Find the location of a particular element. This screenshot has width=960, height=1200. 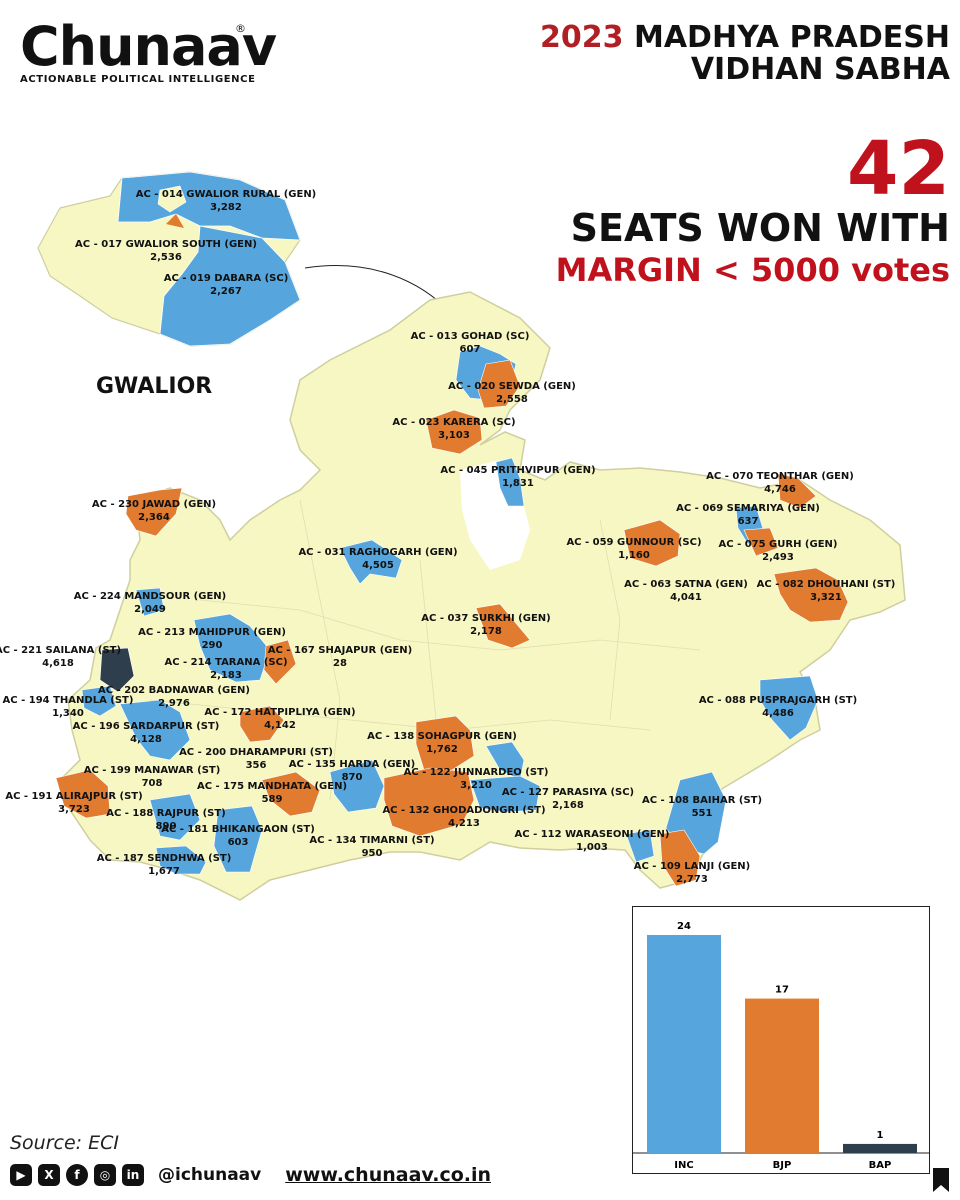

constituency-label: AC - 196 SARDARPUR (ST) 4,128 is located at coordinates (146, 733).